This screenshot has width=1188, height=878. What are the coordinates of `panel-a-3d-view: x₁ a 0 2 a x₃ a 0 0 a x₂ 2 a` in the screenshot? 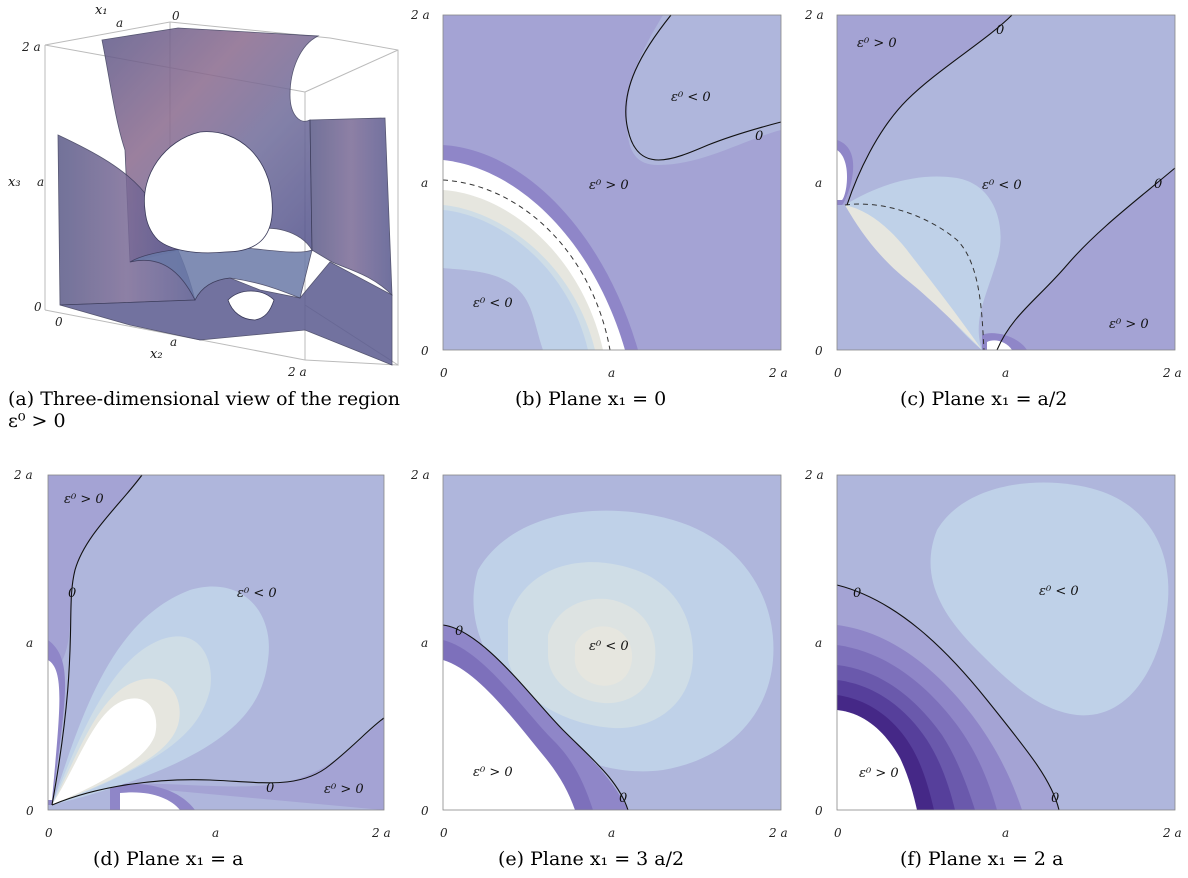 It's located at (203, 191).